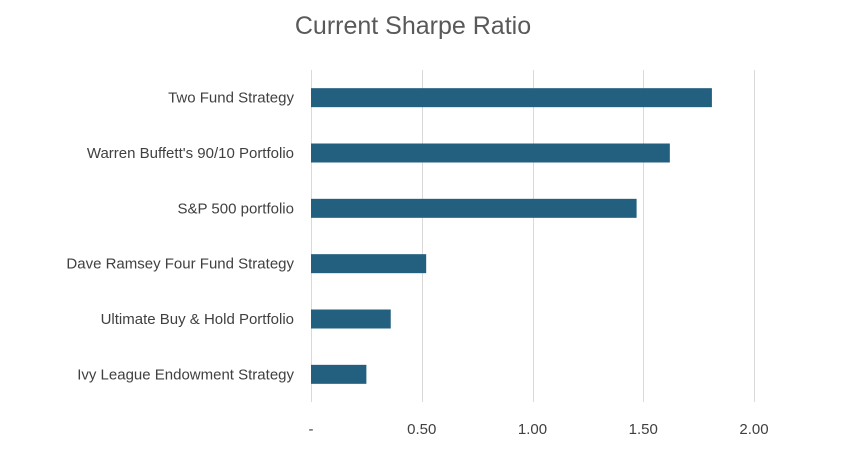 This screenshot has height=449, width=865. What do you see at coordinates (231, 98) in the screenshot?
I see `category-label: Two Fund Strategy` at bounding box center [231, 98].